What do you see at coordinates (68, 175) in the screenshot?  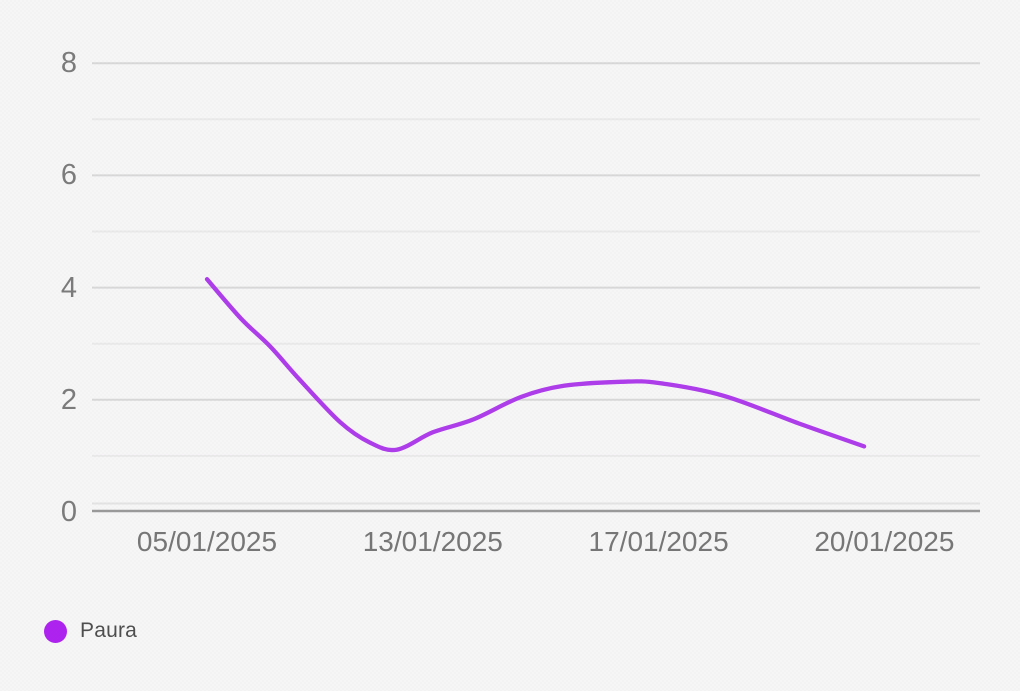 I see `y-tick-label-6: 6` at bounding box center [68, 175].